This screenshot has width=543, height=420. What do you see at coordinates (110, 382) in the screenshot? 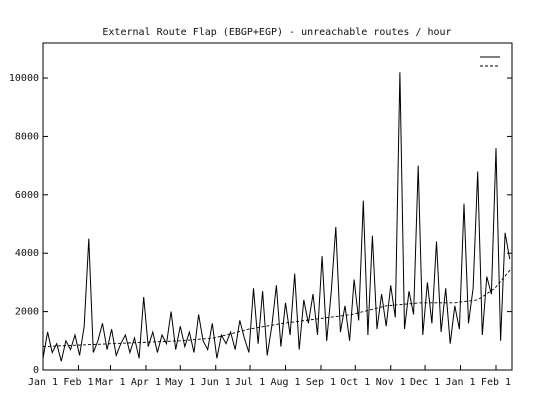
I see `x-tick-label: Mar 1` at bounding box center [110, 382].